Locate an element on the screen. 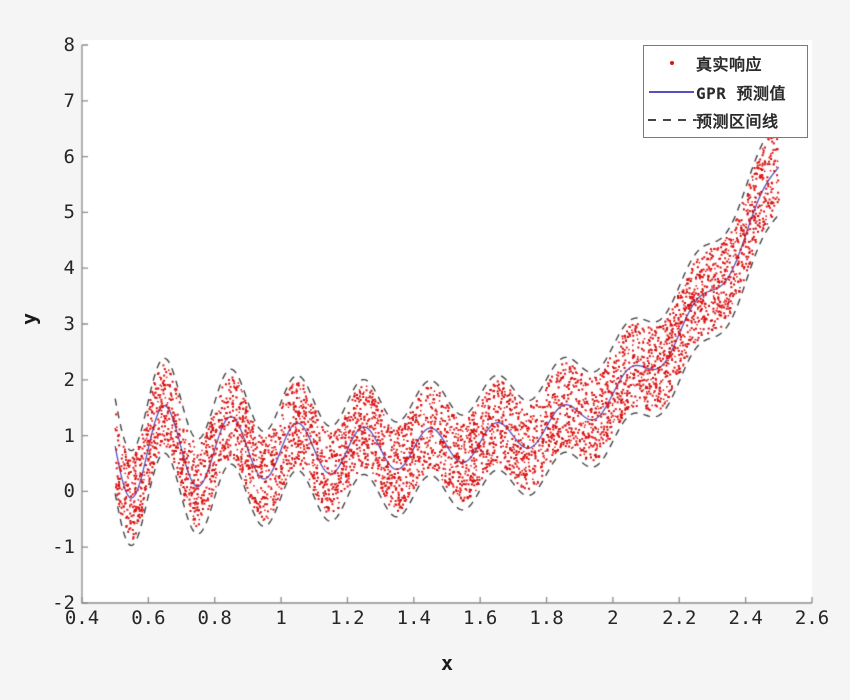 The image size is (850, 700). legend-row-interval: 预测区间线 is located at coordinates (725, 120).